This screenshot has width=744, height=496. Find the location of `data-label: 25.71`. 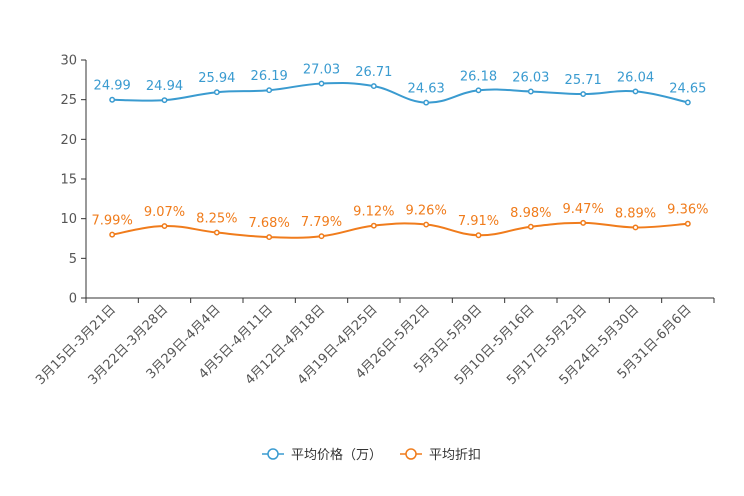

data-label: 25.71 is located at coordinates (583, 80).